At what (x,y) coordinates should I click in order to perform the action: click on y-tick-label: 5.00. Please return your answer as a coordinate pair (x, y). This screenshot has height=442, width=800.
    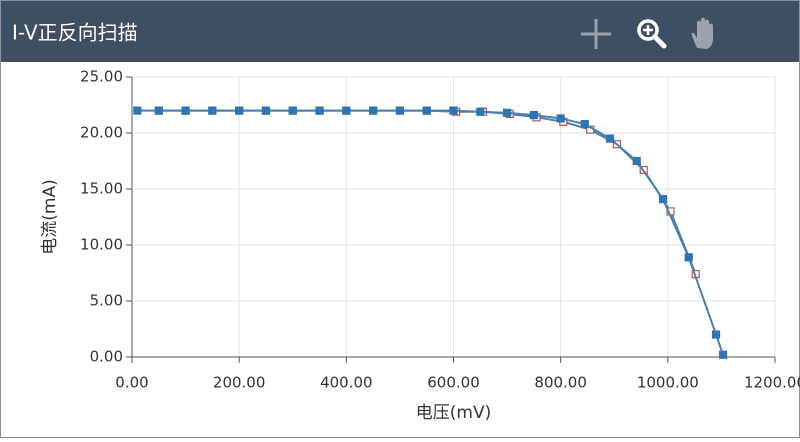
    Looking at the image, I should click on (106, 301).